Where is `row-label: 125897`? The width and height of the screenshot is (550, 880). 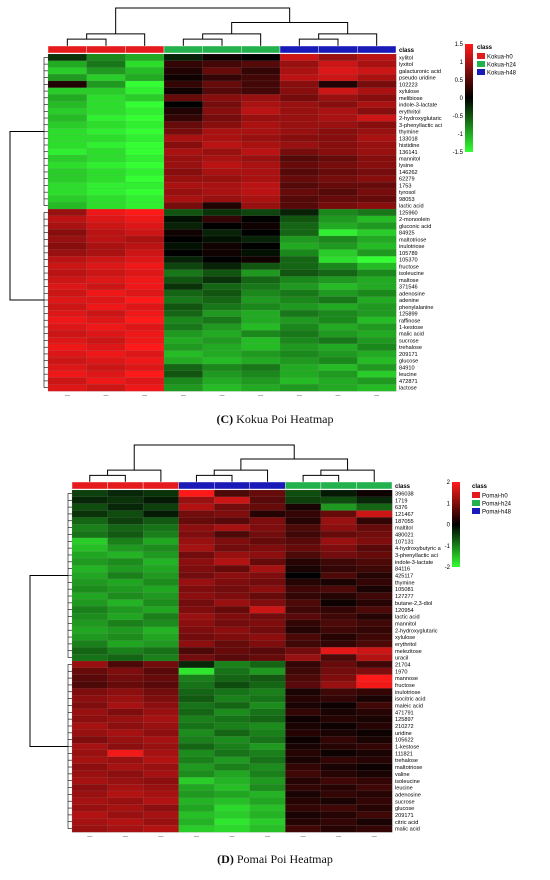 row-label: 125897 is located at coordinates (404, 720).